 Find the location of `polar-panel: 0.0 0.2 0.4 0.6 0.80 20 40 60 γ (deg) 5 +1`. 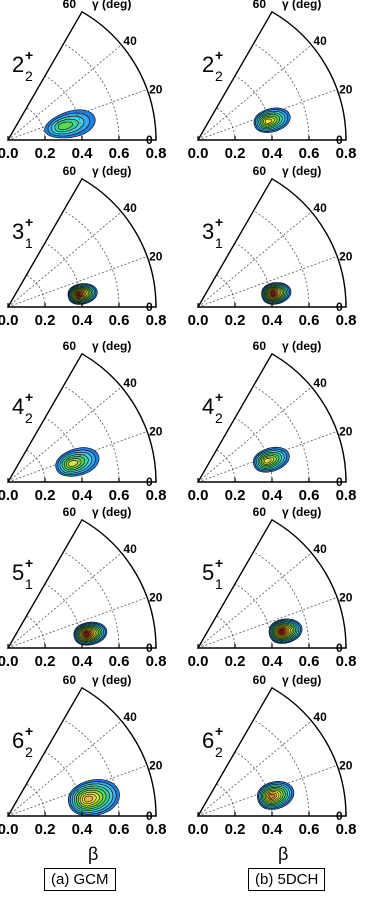

polar-panel: 0.0 0.2 0.4 0.6 0.80 20 40 60 γ (deg) 5 +1 is located at coordinates (272, 587).